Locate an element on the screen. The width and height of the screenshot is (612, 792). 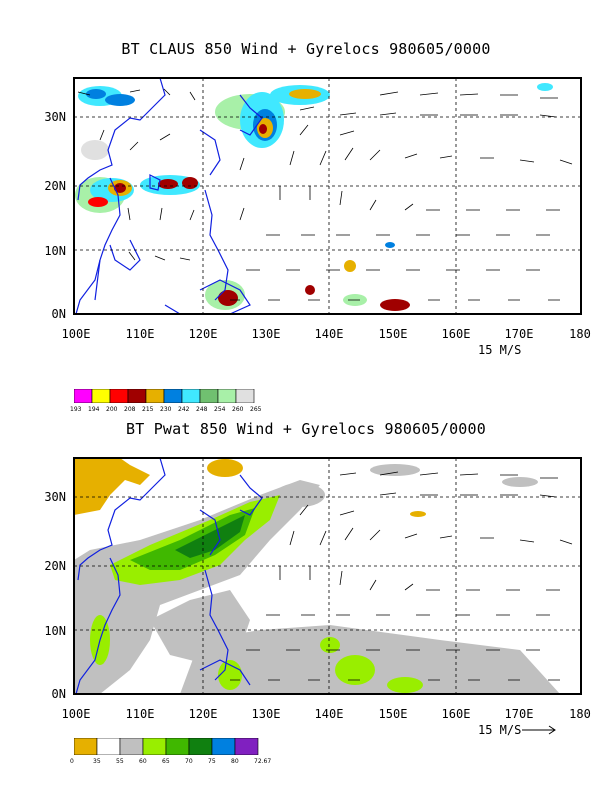
panel1-lon-label: 120E is located at coordinates (203, 334).